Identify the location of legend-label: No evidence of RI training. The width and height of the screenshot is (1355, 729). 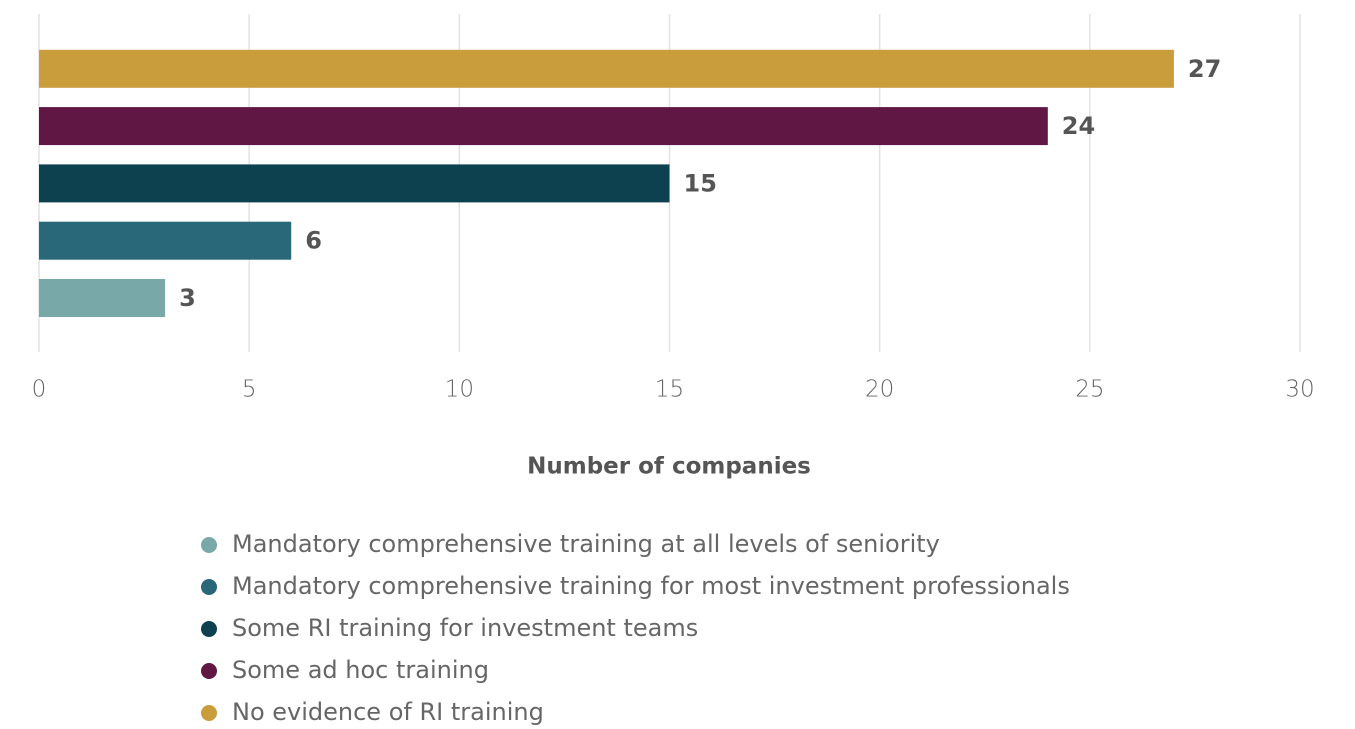
(388, 712).